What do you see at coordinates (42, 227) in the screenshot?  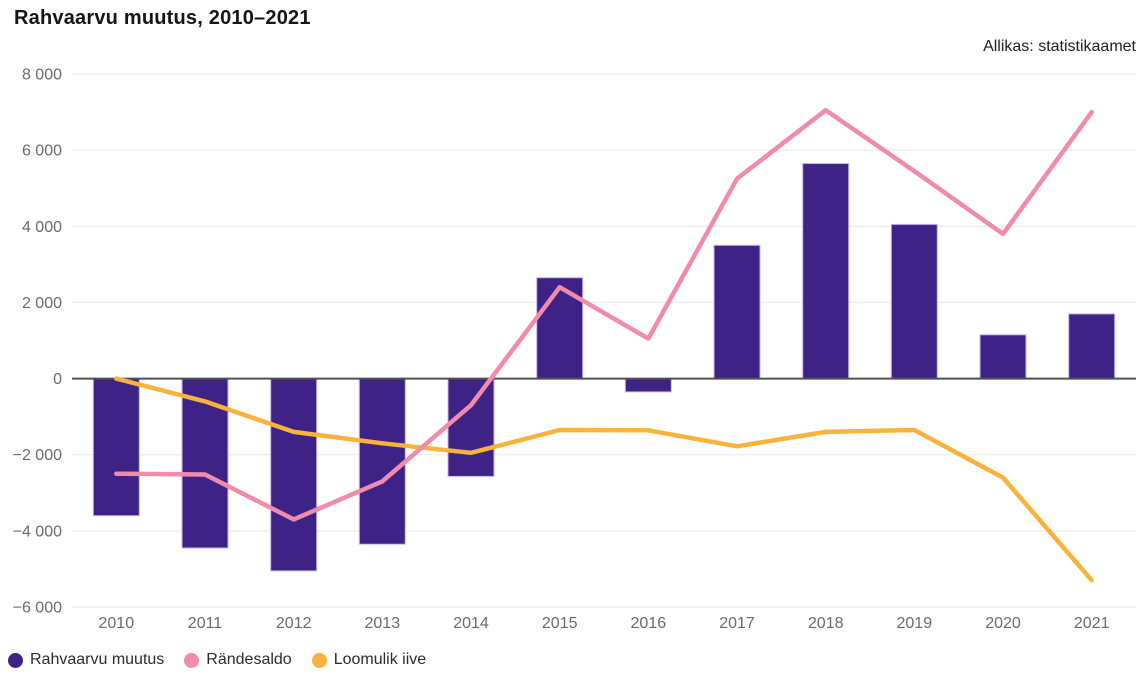 I see `y-tick-label: 4 000` at bounding box center [42, 227].